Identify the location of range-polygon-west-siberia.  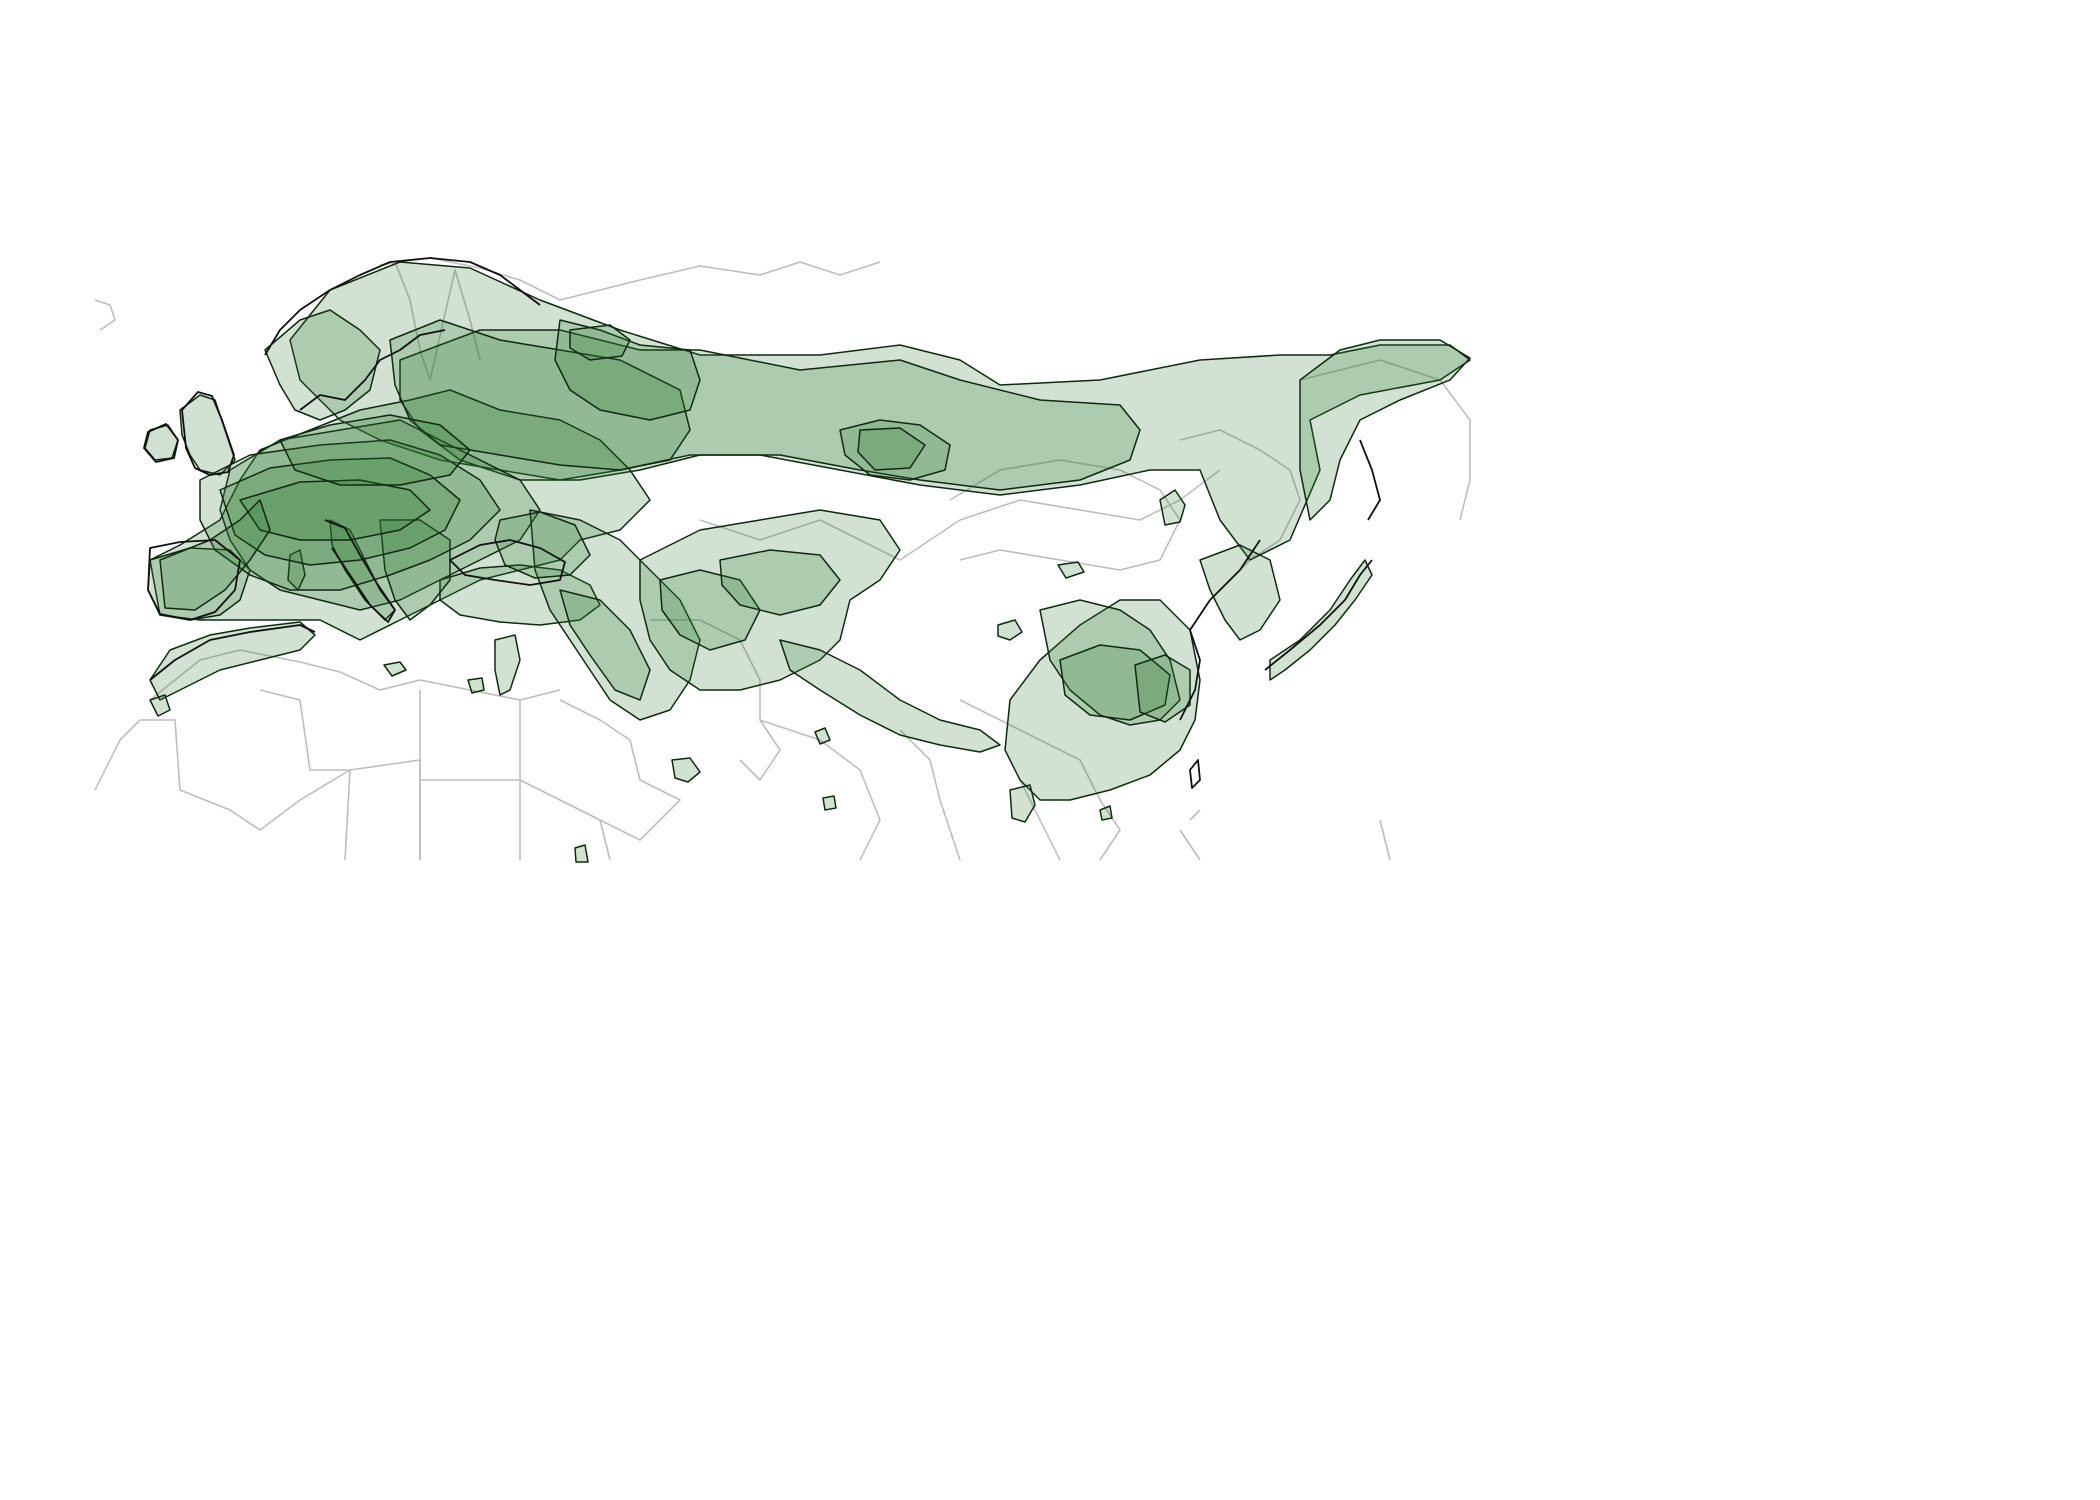
(627, 370).